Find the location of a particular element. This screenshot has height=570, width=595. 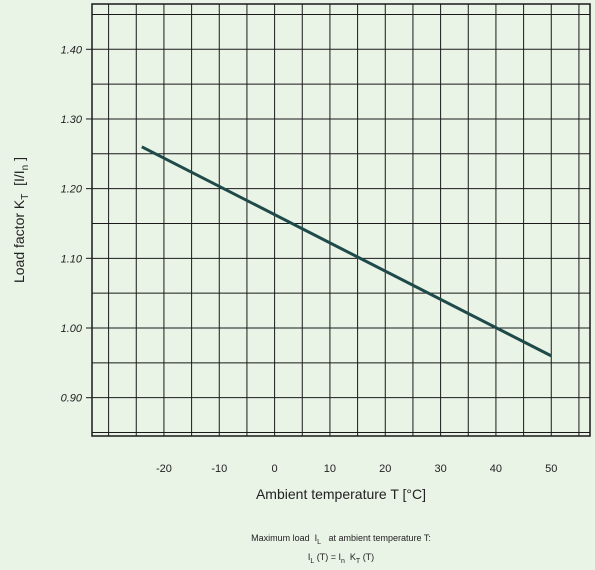

x-tick-labels: -20 -10 0 10 20 30 40 50 is located at coordinates (356, 469).